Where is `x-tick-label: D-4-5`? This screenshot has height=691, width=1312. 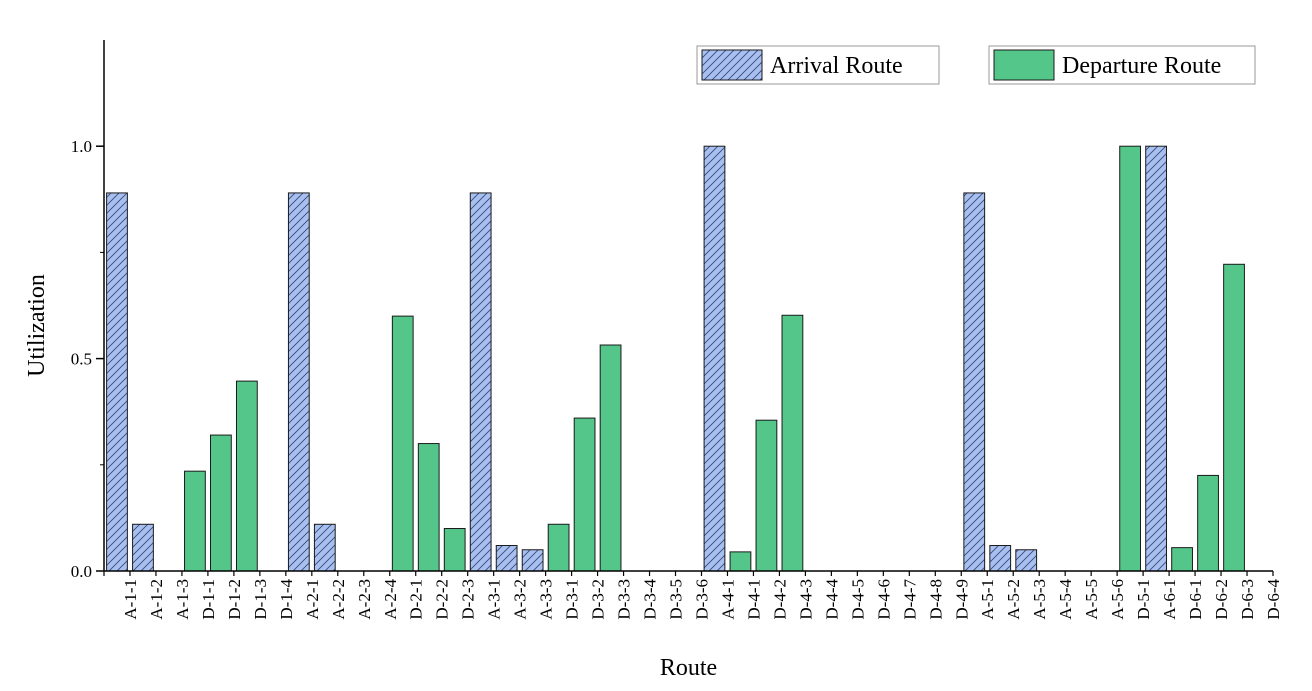 x-tick-label: D-4-5 is located at coordinates (857, 599).